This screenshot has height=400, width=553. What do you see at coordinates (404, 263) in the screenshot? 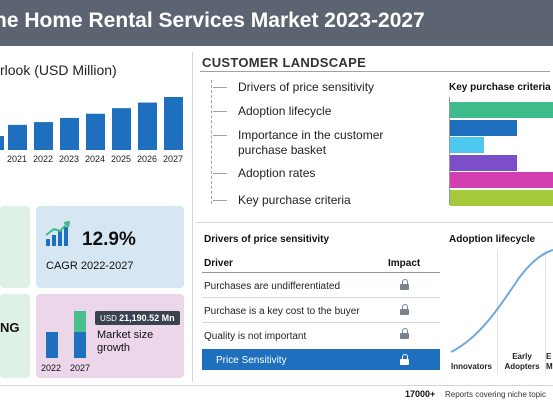
I see `drivers-col-impact: Impact` at bounding box center [404, 263].